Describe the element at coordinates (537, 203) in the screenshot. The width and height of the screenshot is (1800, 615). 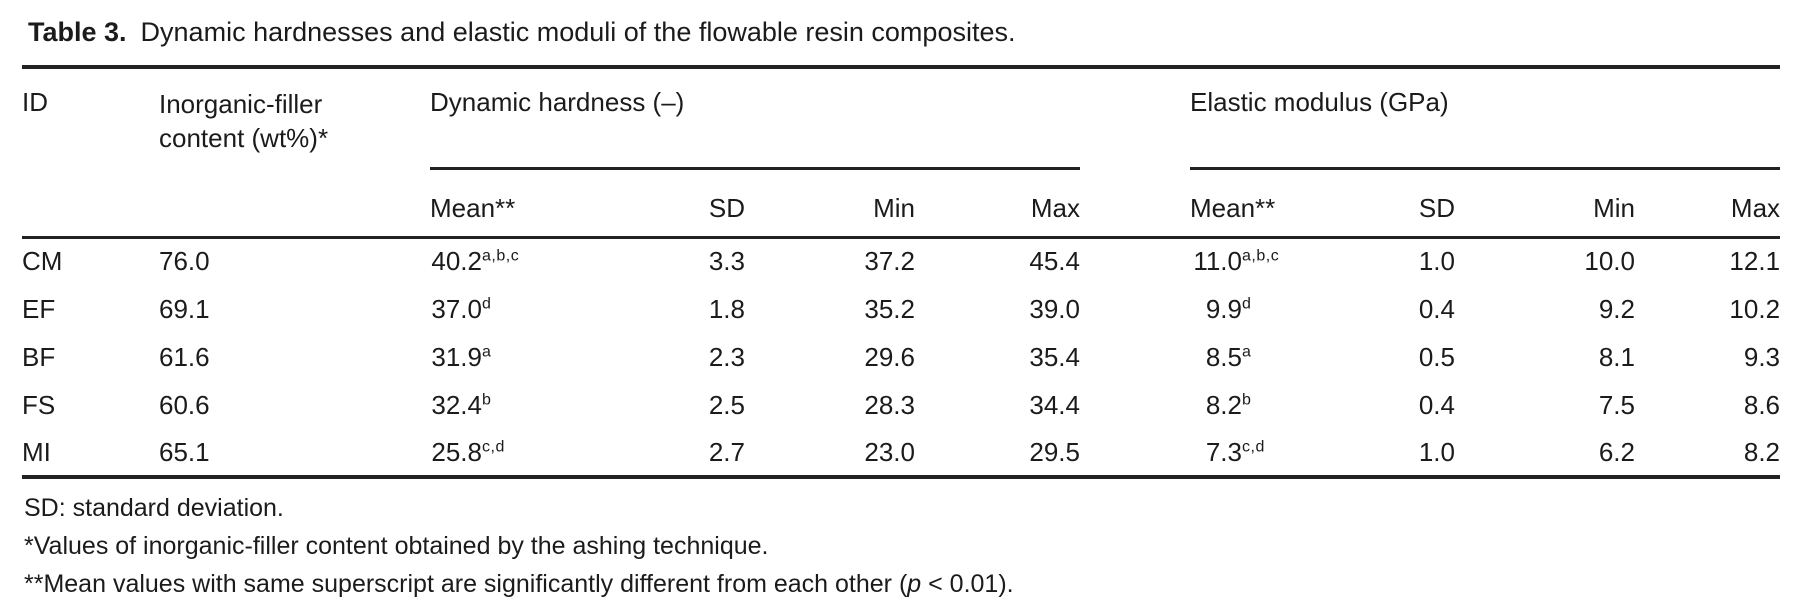
I see `header-dh-mean: Mean**` at that location.